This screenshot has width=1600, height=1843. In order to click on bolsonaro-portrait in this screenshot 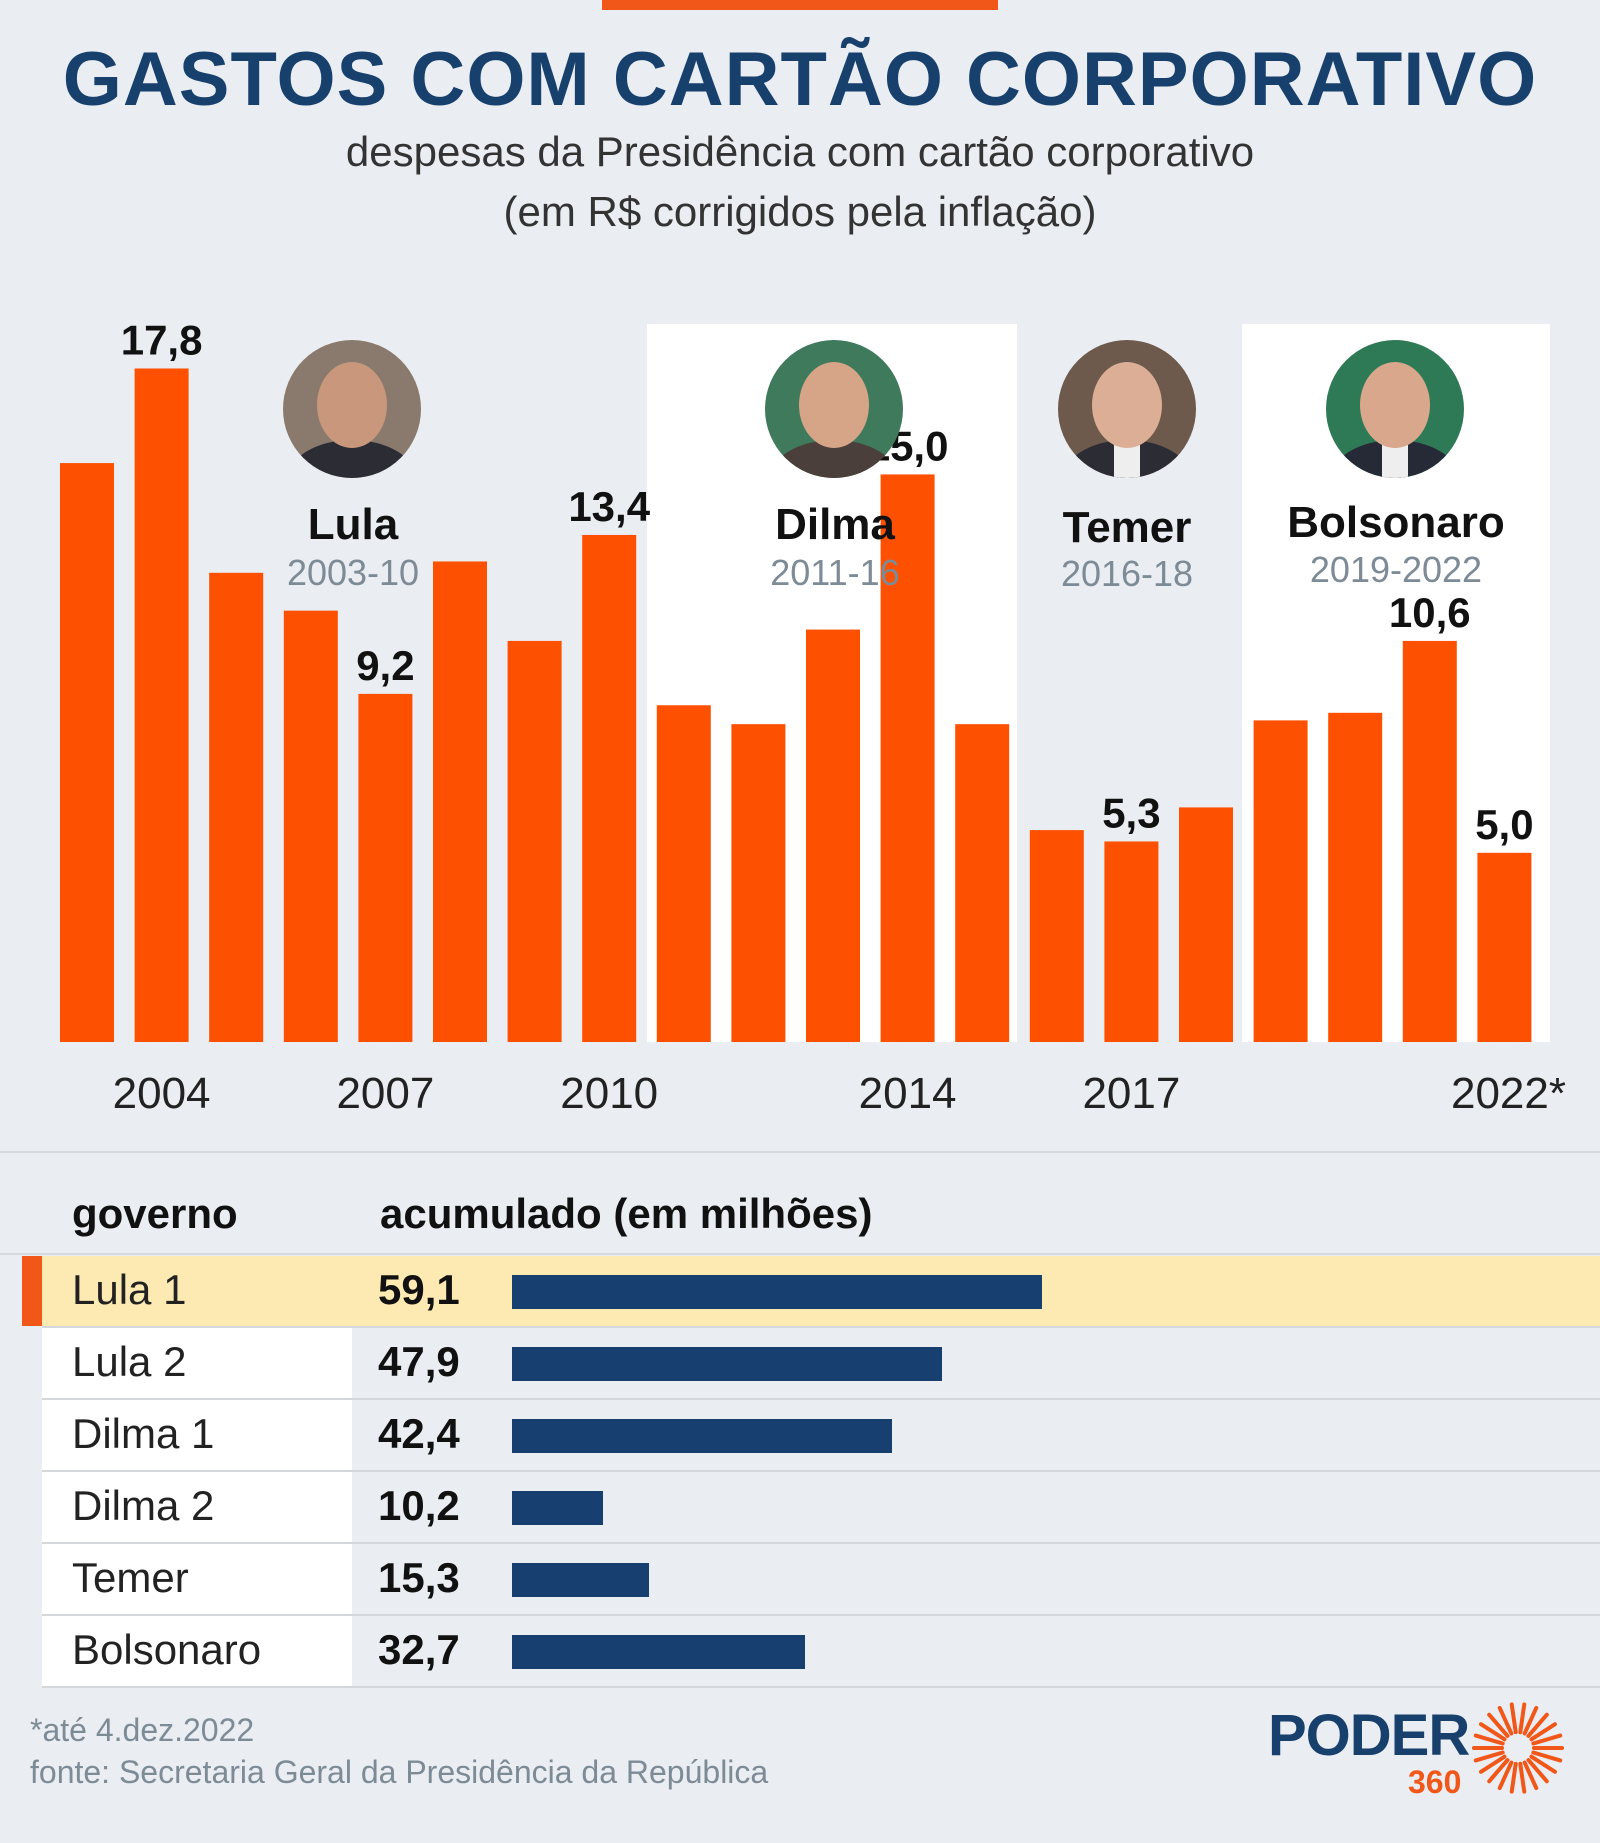, I will do `click(1395, 409)`.